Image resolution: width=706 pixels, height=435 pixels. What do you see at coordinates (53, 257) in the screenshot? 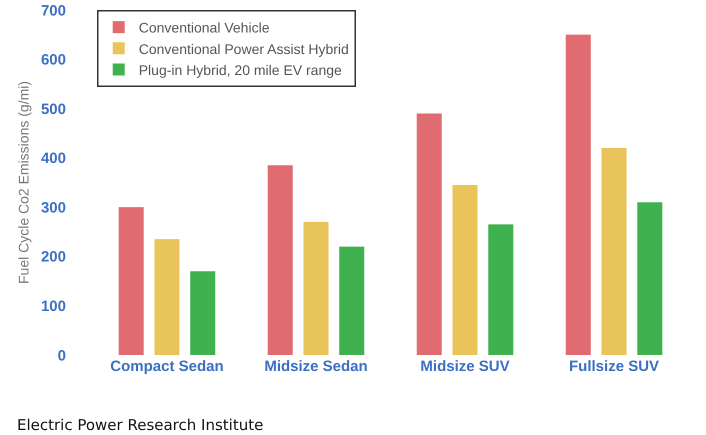
I see `y-tick-label: 200` at bounding box center [53, 257].